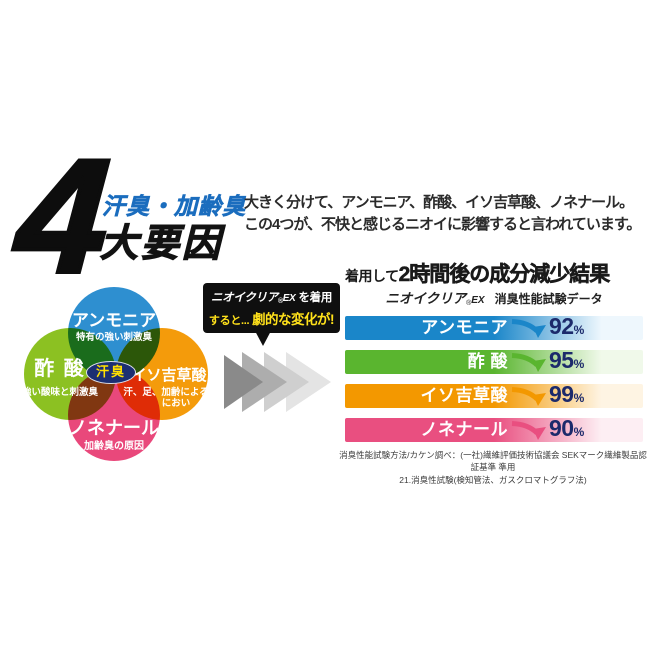  What do you see at coordinates (263, 337) in the screenshot?
I see `bubble-tail` at bounding box center [263, 337].